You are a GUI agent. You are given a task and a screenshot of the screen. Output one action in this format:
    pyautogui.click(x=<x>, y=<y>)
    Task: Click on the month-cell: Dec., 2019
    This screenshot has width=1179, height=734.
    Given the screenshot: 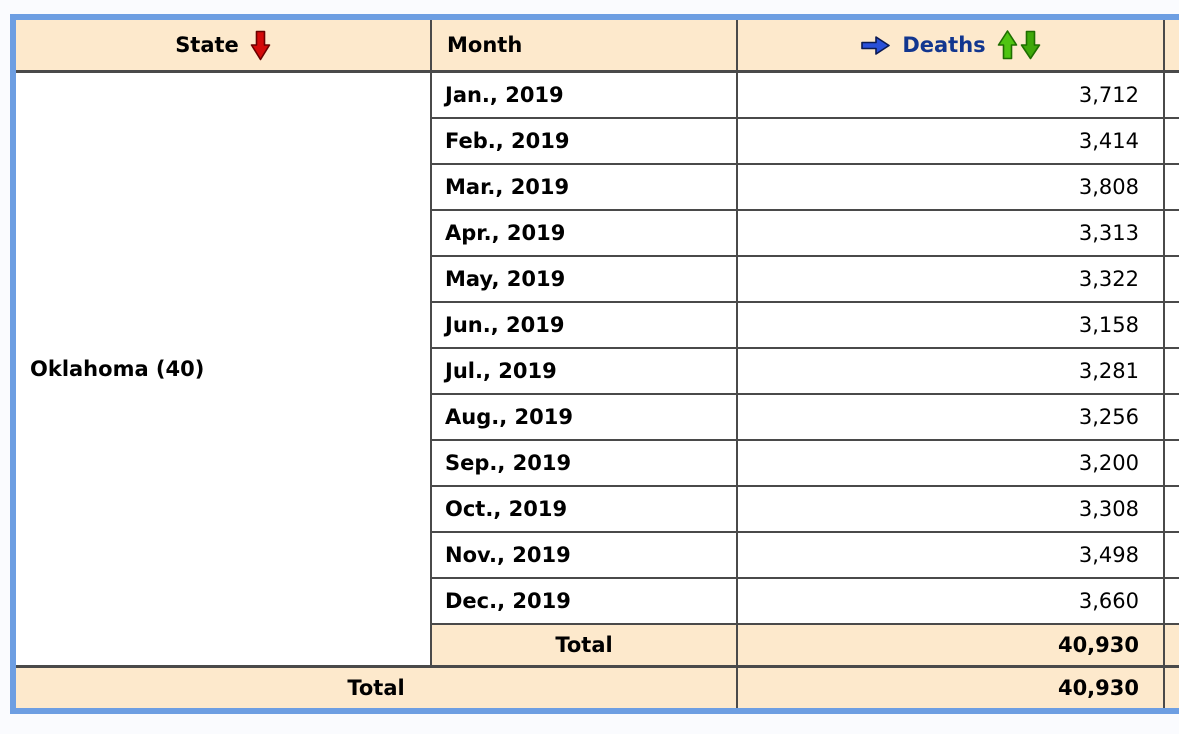 What is the action you would take?
    pyautogui.click(x=584, y=601)
    